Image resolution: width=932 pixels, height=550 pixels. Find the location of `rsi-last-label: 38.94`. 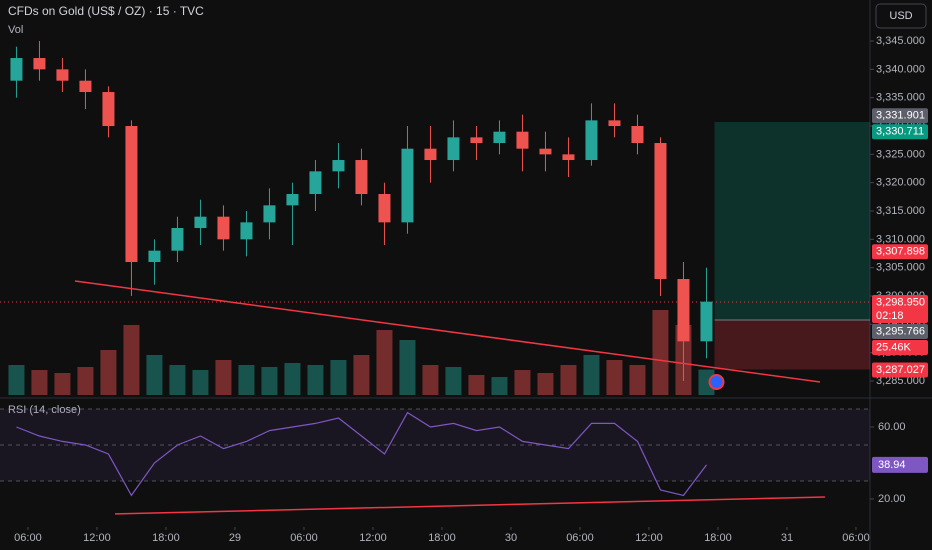

rsi-last-label: 38.94 is located at coordinates (892, 465).